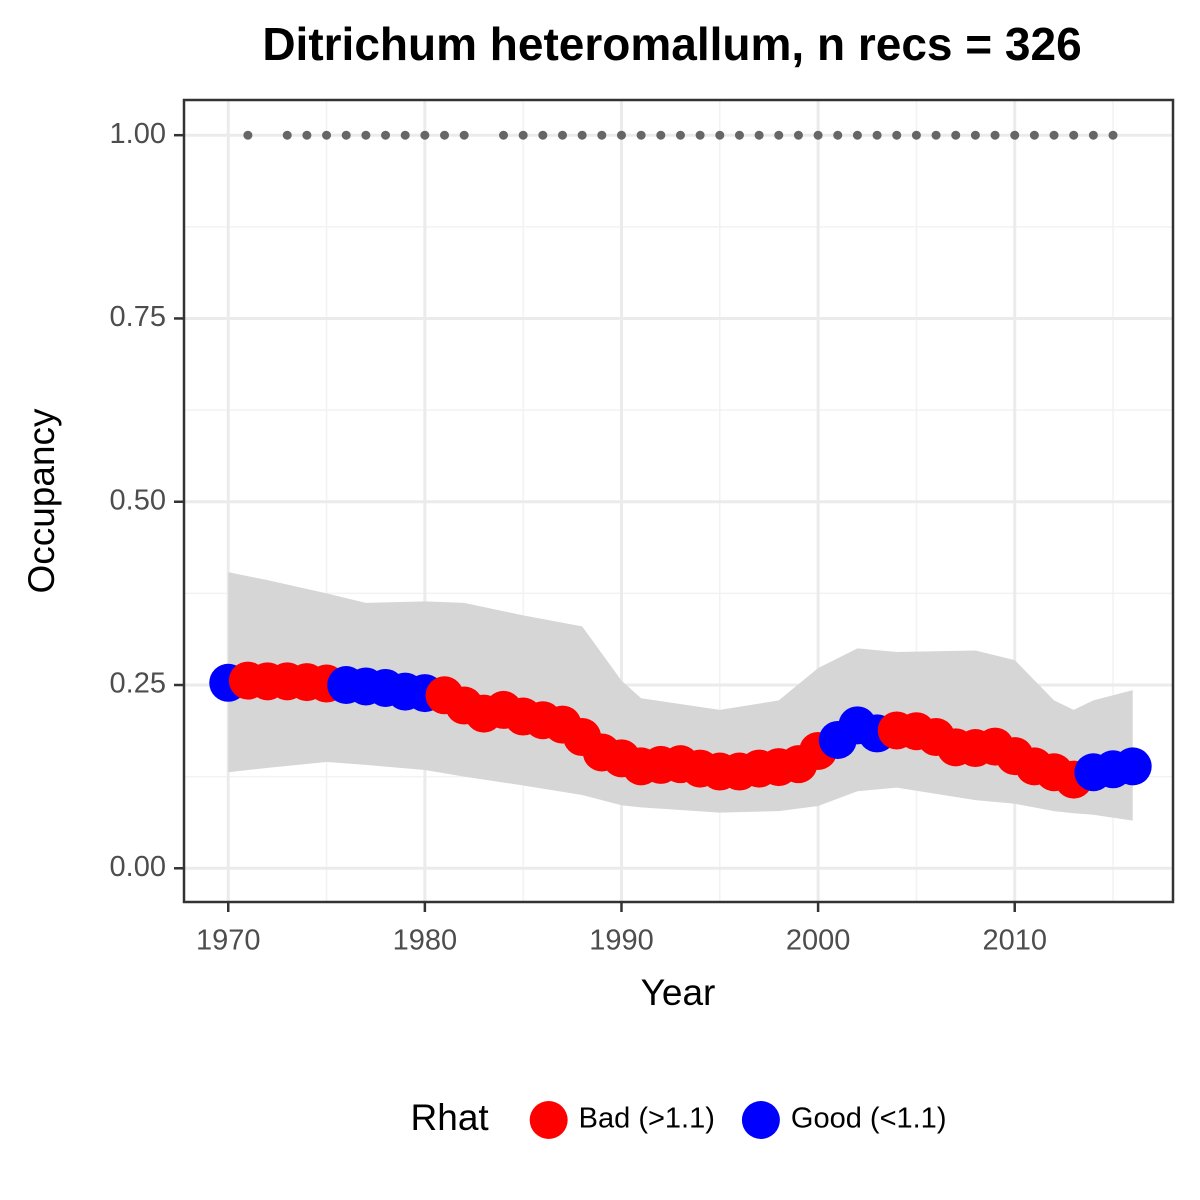 The image size is (1200, 1200). What do you see at coordinates (228, 941) in the screenshot?
I see `x-tick-label: 1970` at bounding box center [228, 941].